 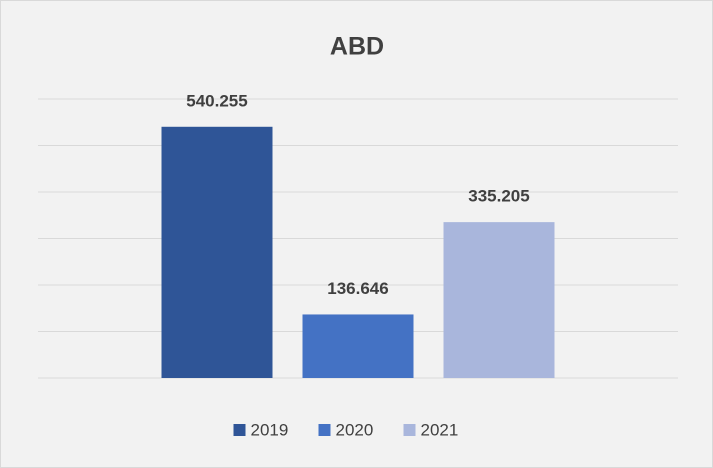 What do you see at coordinates (498, 196) in the screenshot?
I see `data-label: 335.205` at bounding box center [498, 196].